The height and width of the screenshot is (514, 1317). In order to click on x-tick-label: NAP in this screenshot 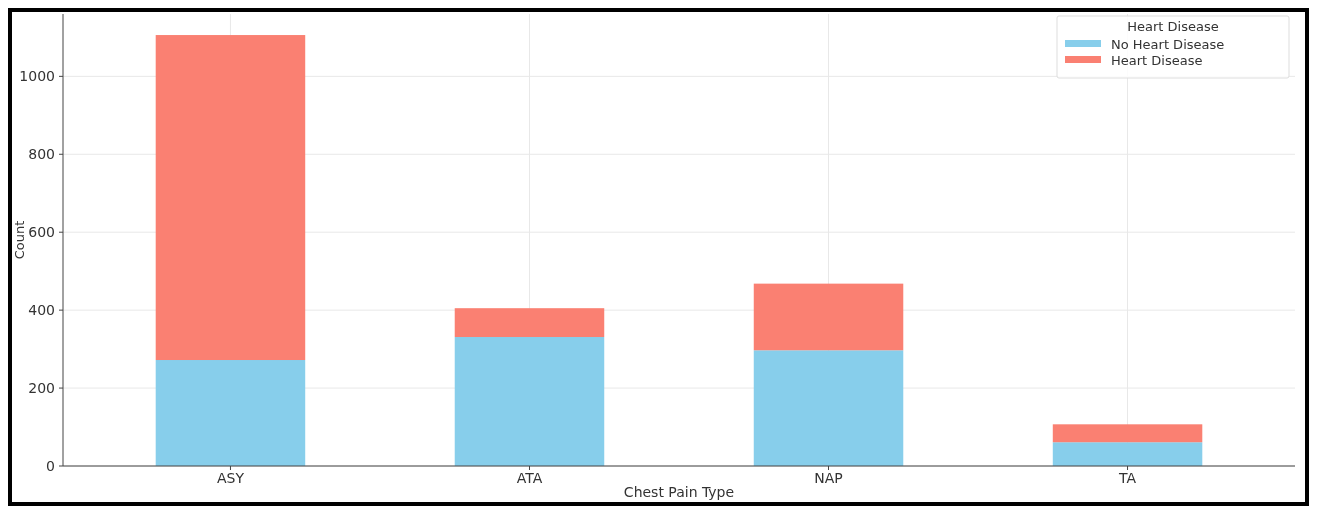, I will do `click(828, 478)`.